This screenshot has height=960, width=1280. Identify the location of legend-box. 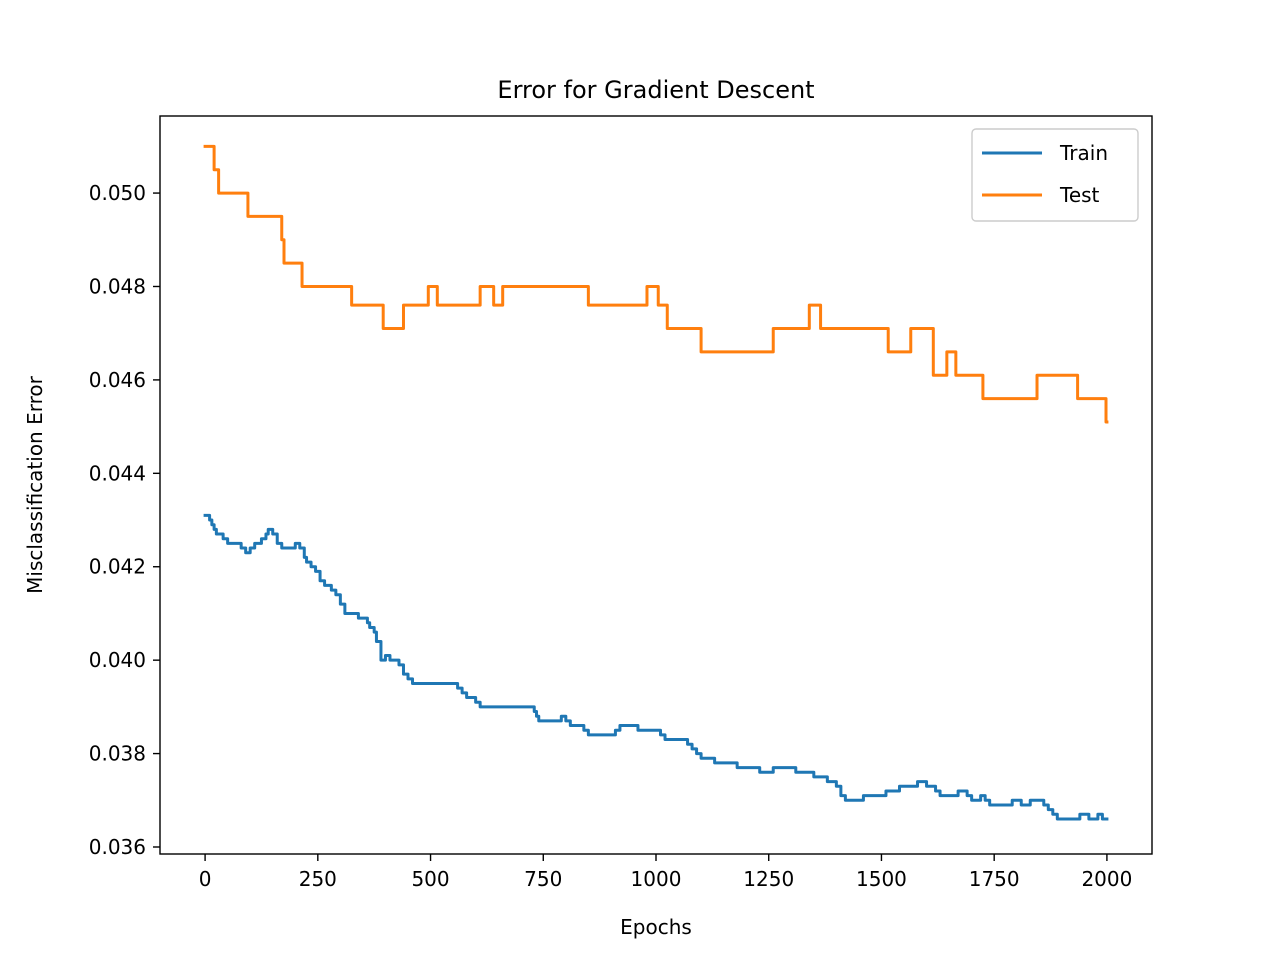
(1055, 175).